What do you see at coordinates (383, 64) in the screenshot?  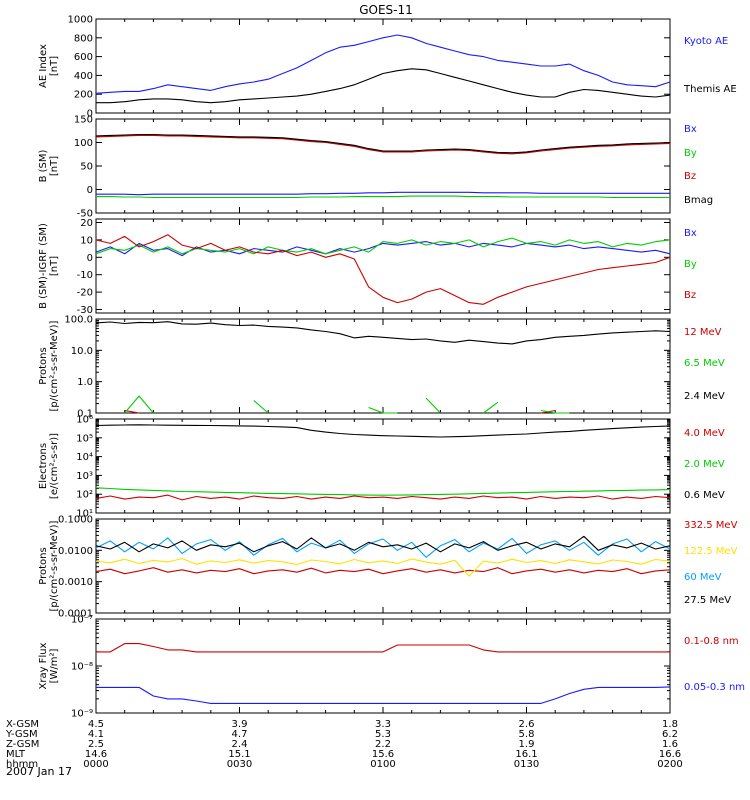 I see `series-kyoto-ae` at bounding box center [383, 64].